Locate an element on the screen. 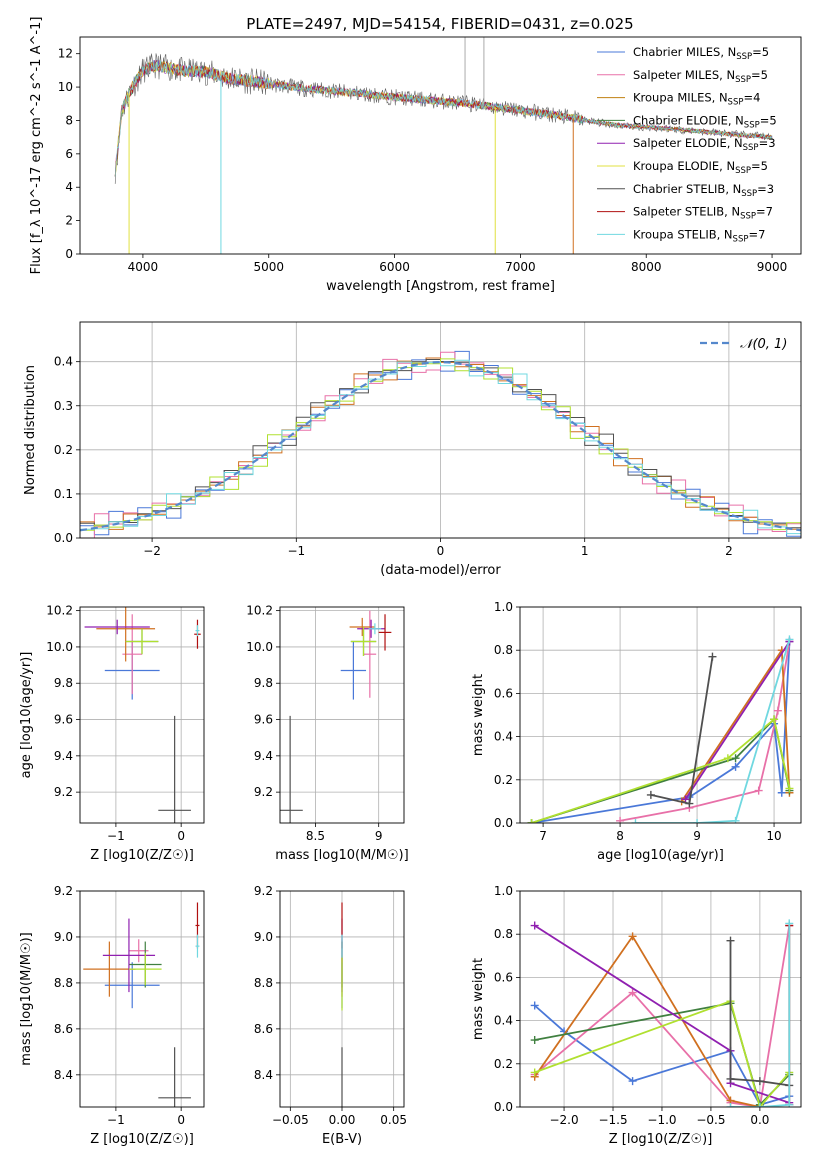 This screenshot has height=1170, width=819. x-tick-label: 8.5 is located at coordinates (315, 836).